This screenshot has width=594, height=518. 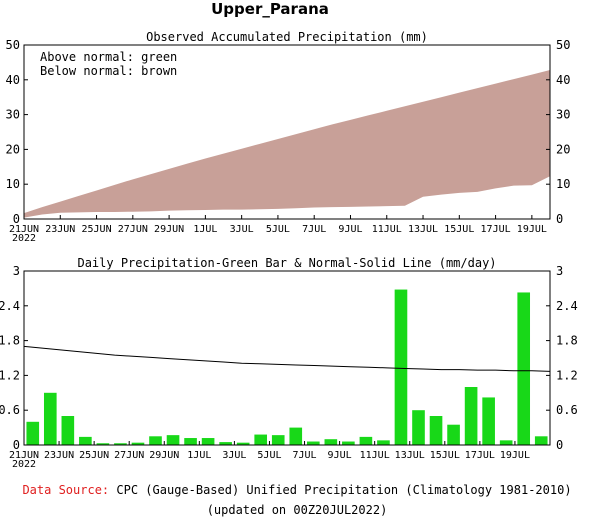 I want to click on y-tick-label-left-5: 3, so click(x=16, y=271).